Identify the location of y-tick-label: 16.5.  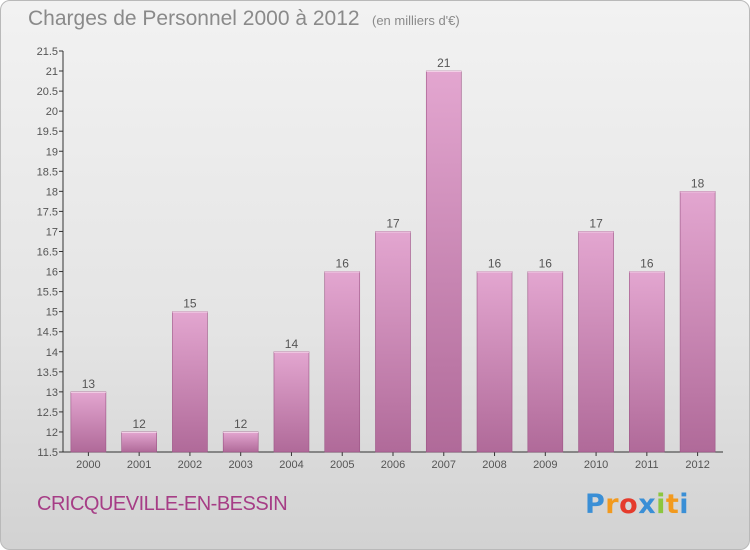
(47, 253).